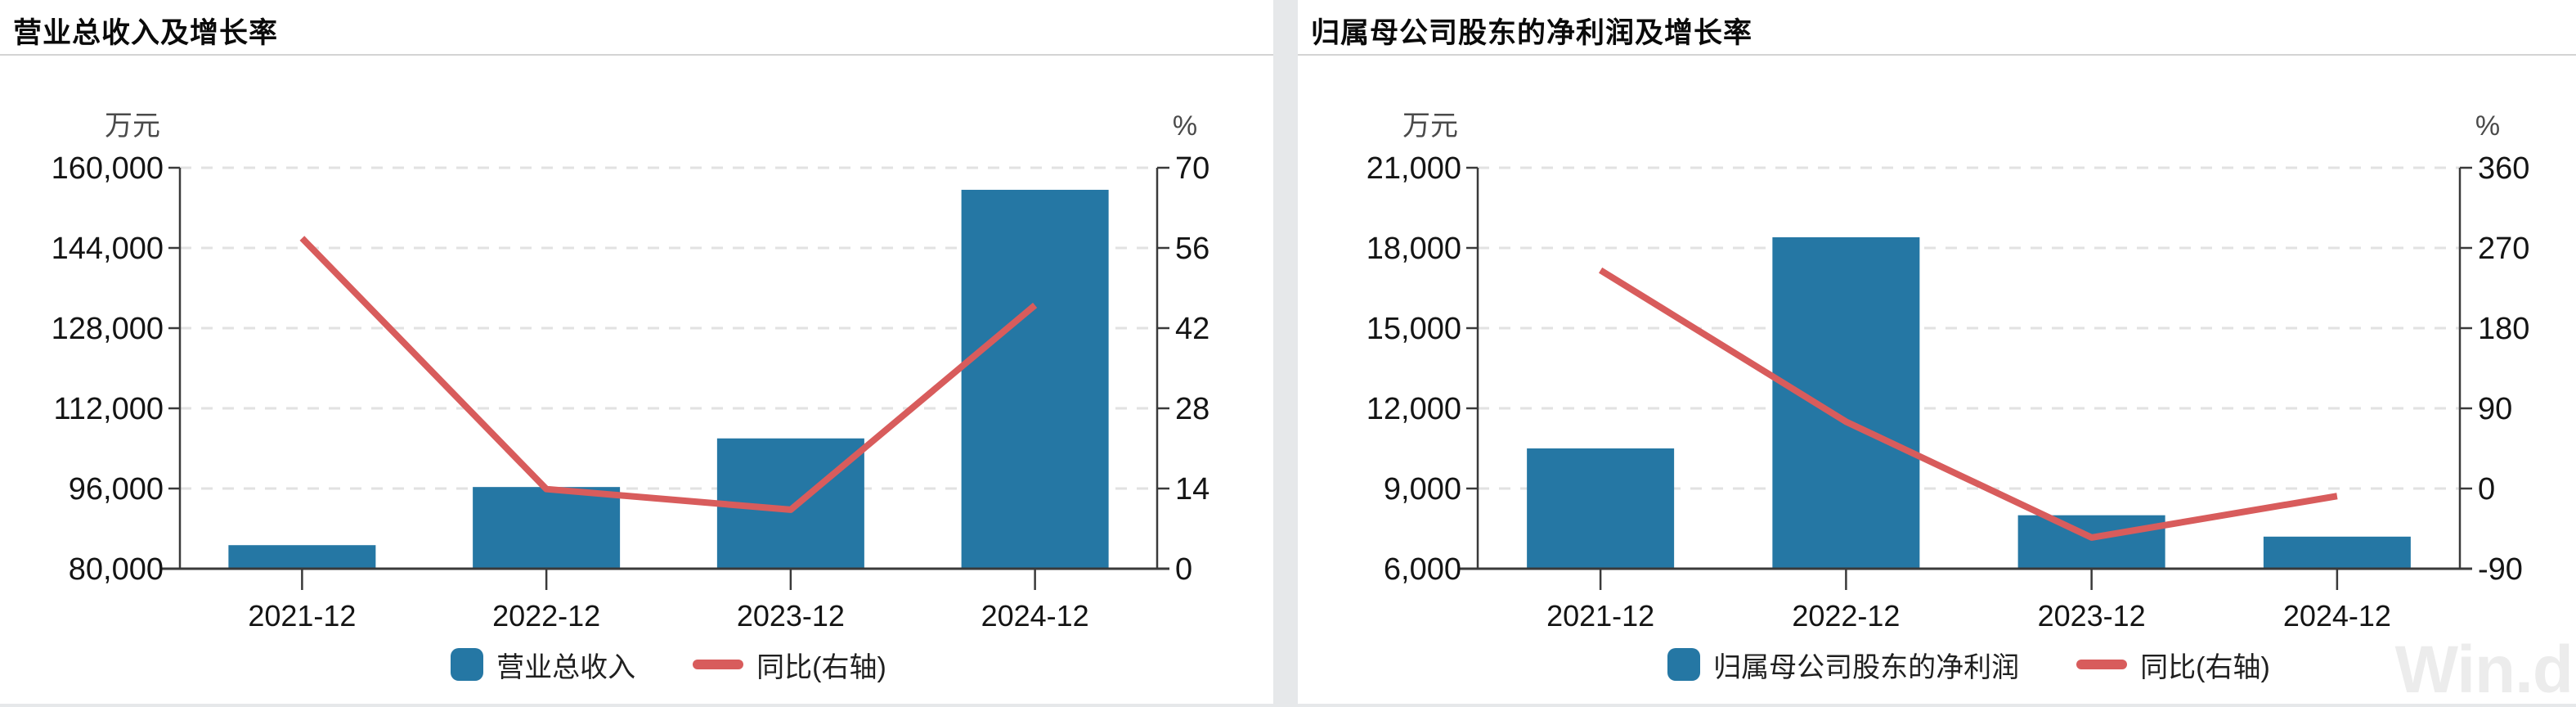  What do you see at coordinates (2500, 569) in the screenshot?
I see `right-axis-tick-label: -90` at bounding box center [2500, 569].